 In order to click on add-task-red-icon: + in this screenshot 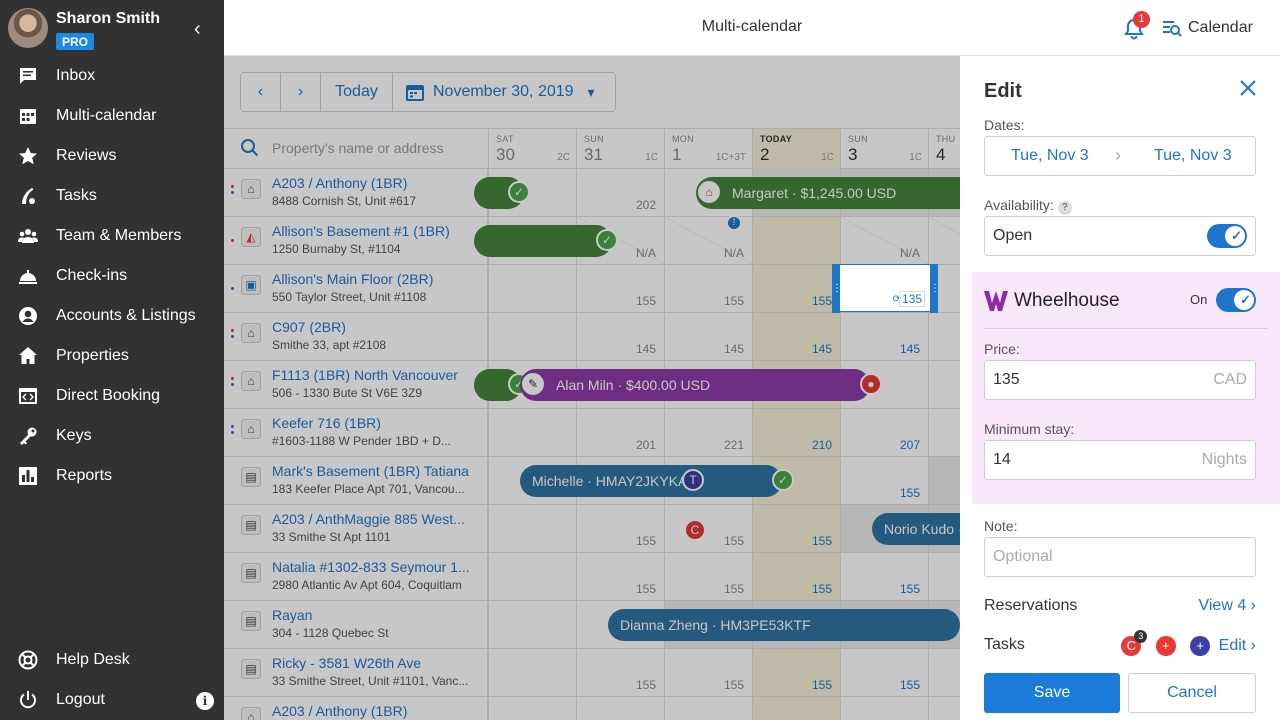, I will do `click(1165, 646)`.